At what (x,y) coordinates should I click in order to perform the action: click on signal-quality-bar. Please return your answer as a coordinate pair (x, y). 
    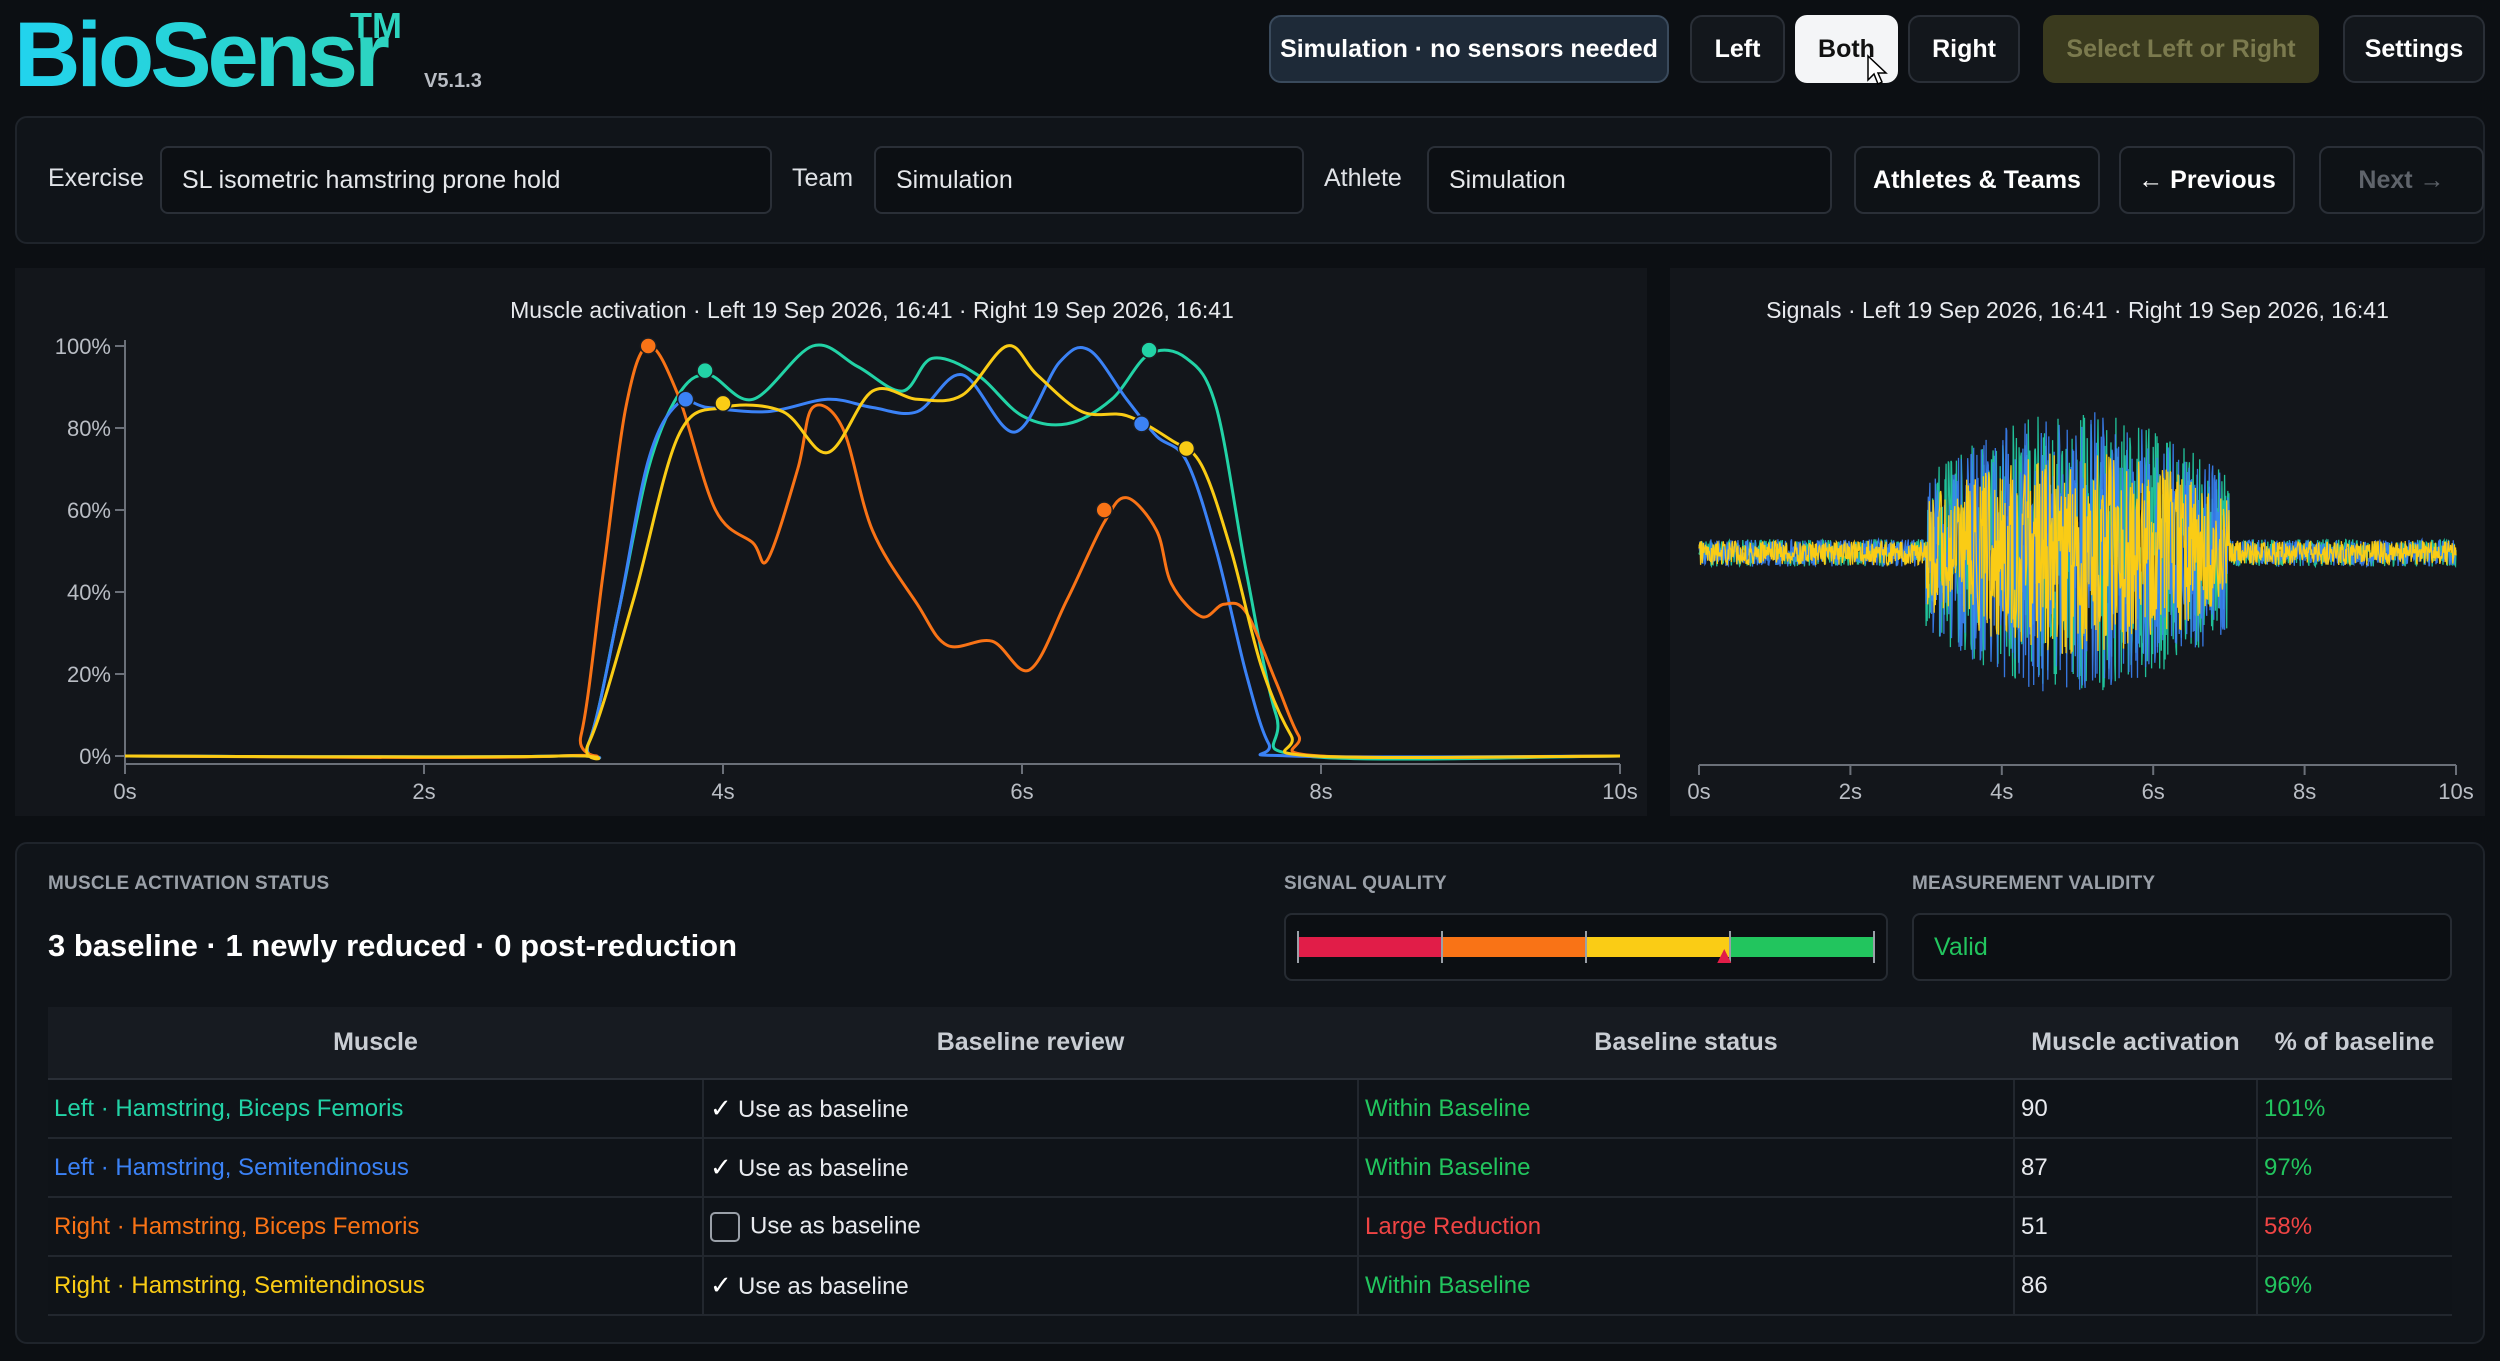
    Looking at the image, I should click on (1586, 947).